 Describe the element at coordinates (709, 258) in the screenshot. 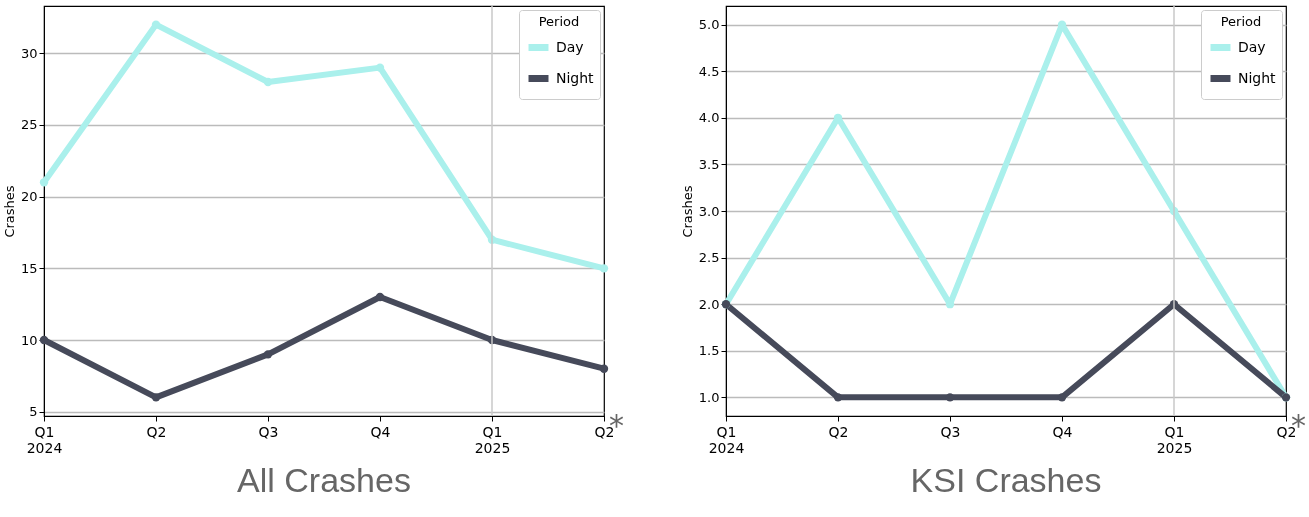

I see `y-tick-label: 2.5` at that location.